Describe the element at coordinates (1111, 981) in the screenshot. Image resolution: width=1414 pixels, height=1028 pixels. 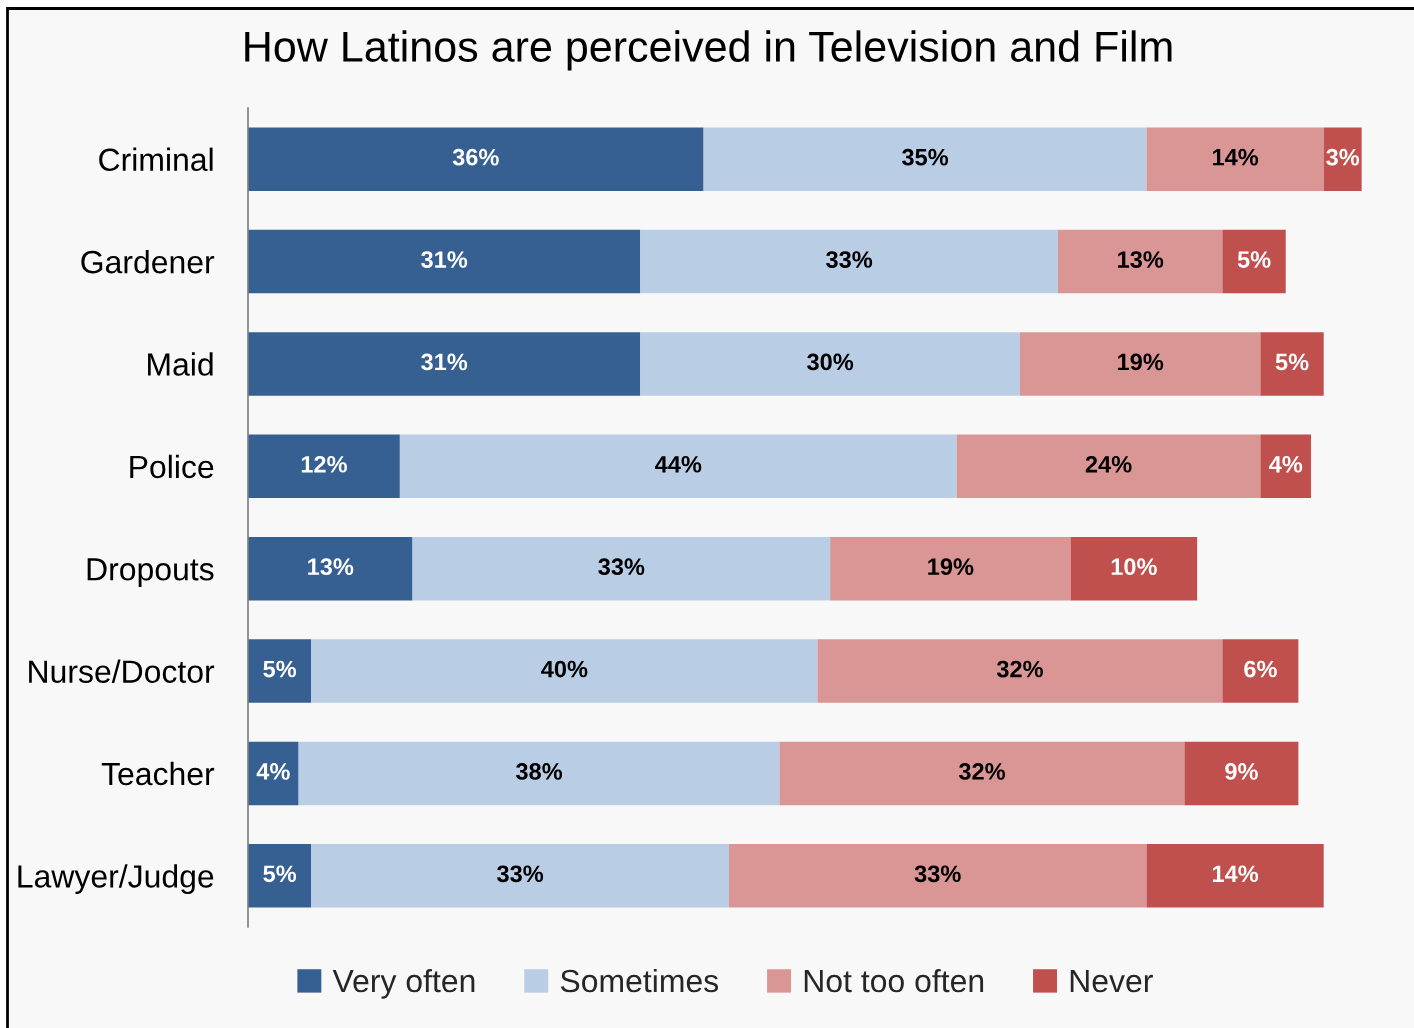
I see `legend-label: Never` at that location.